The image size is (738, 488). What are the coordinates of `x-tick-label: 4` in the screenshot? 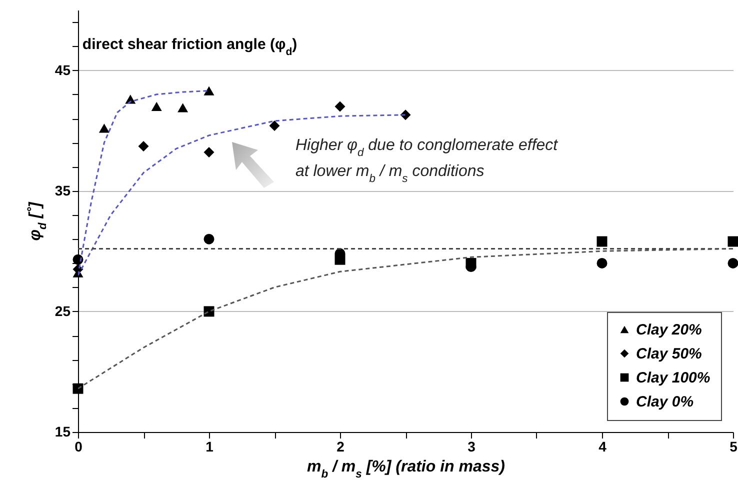 It's located at (602, 446).